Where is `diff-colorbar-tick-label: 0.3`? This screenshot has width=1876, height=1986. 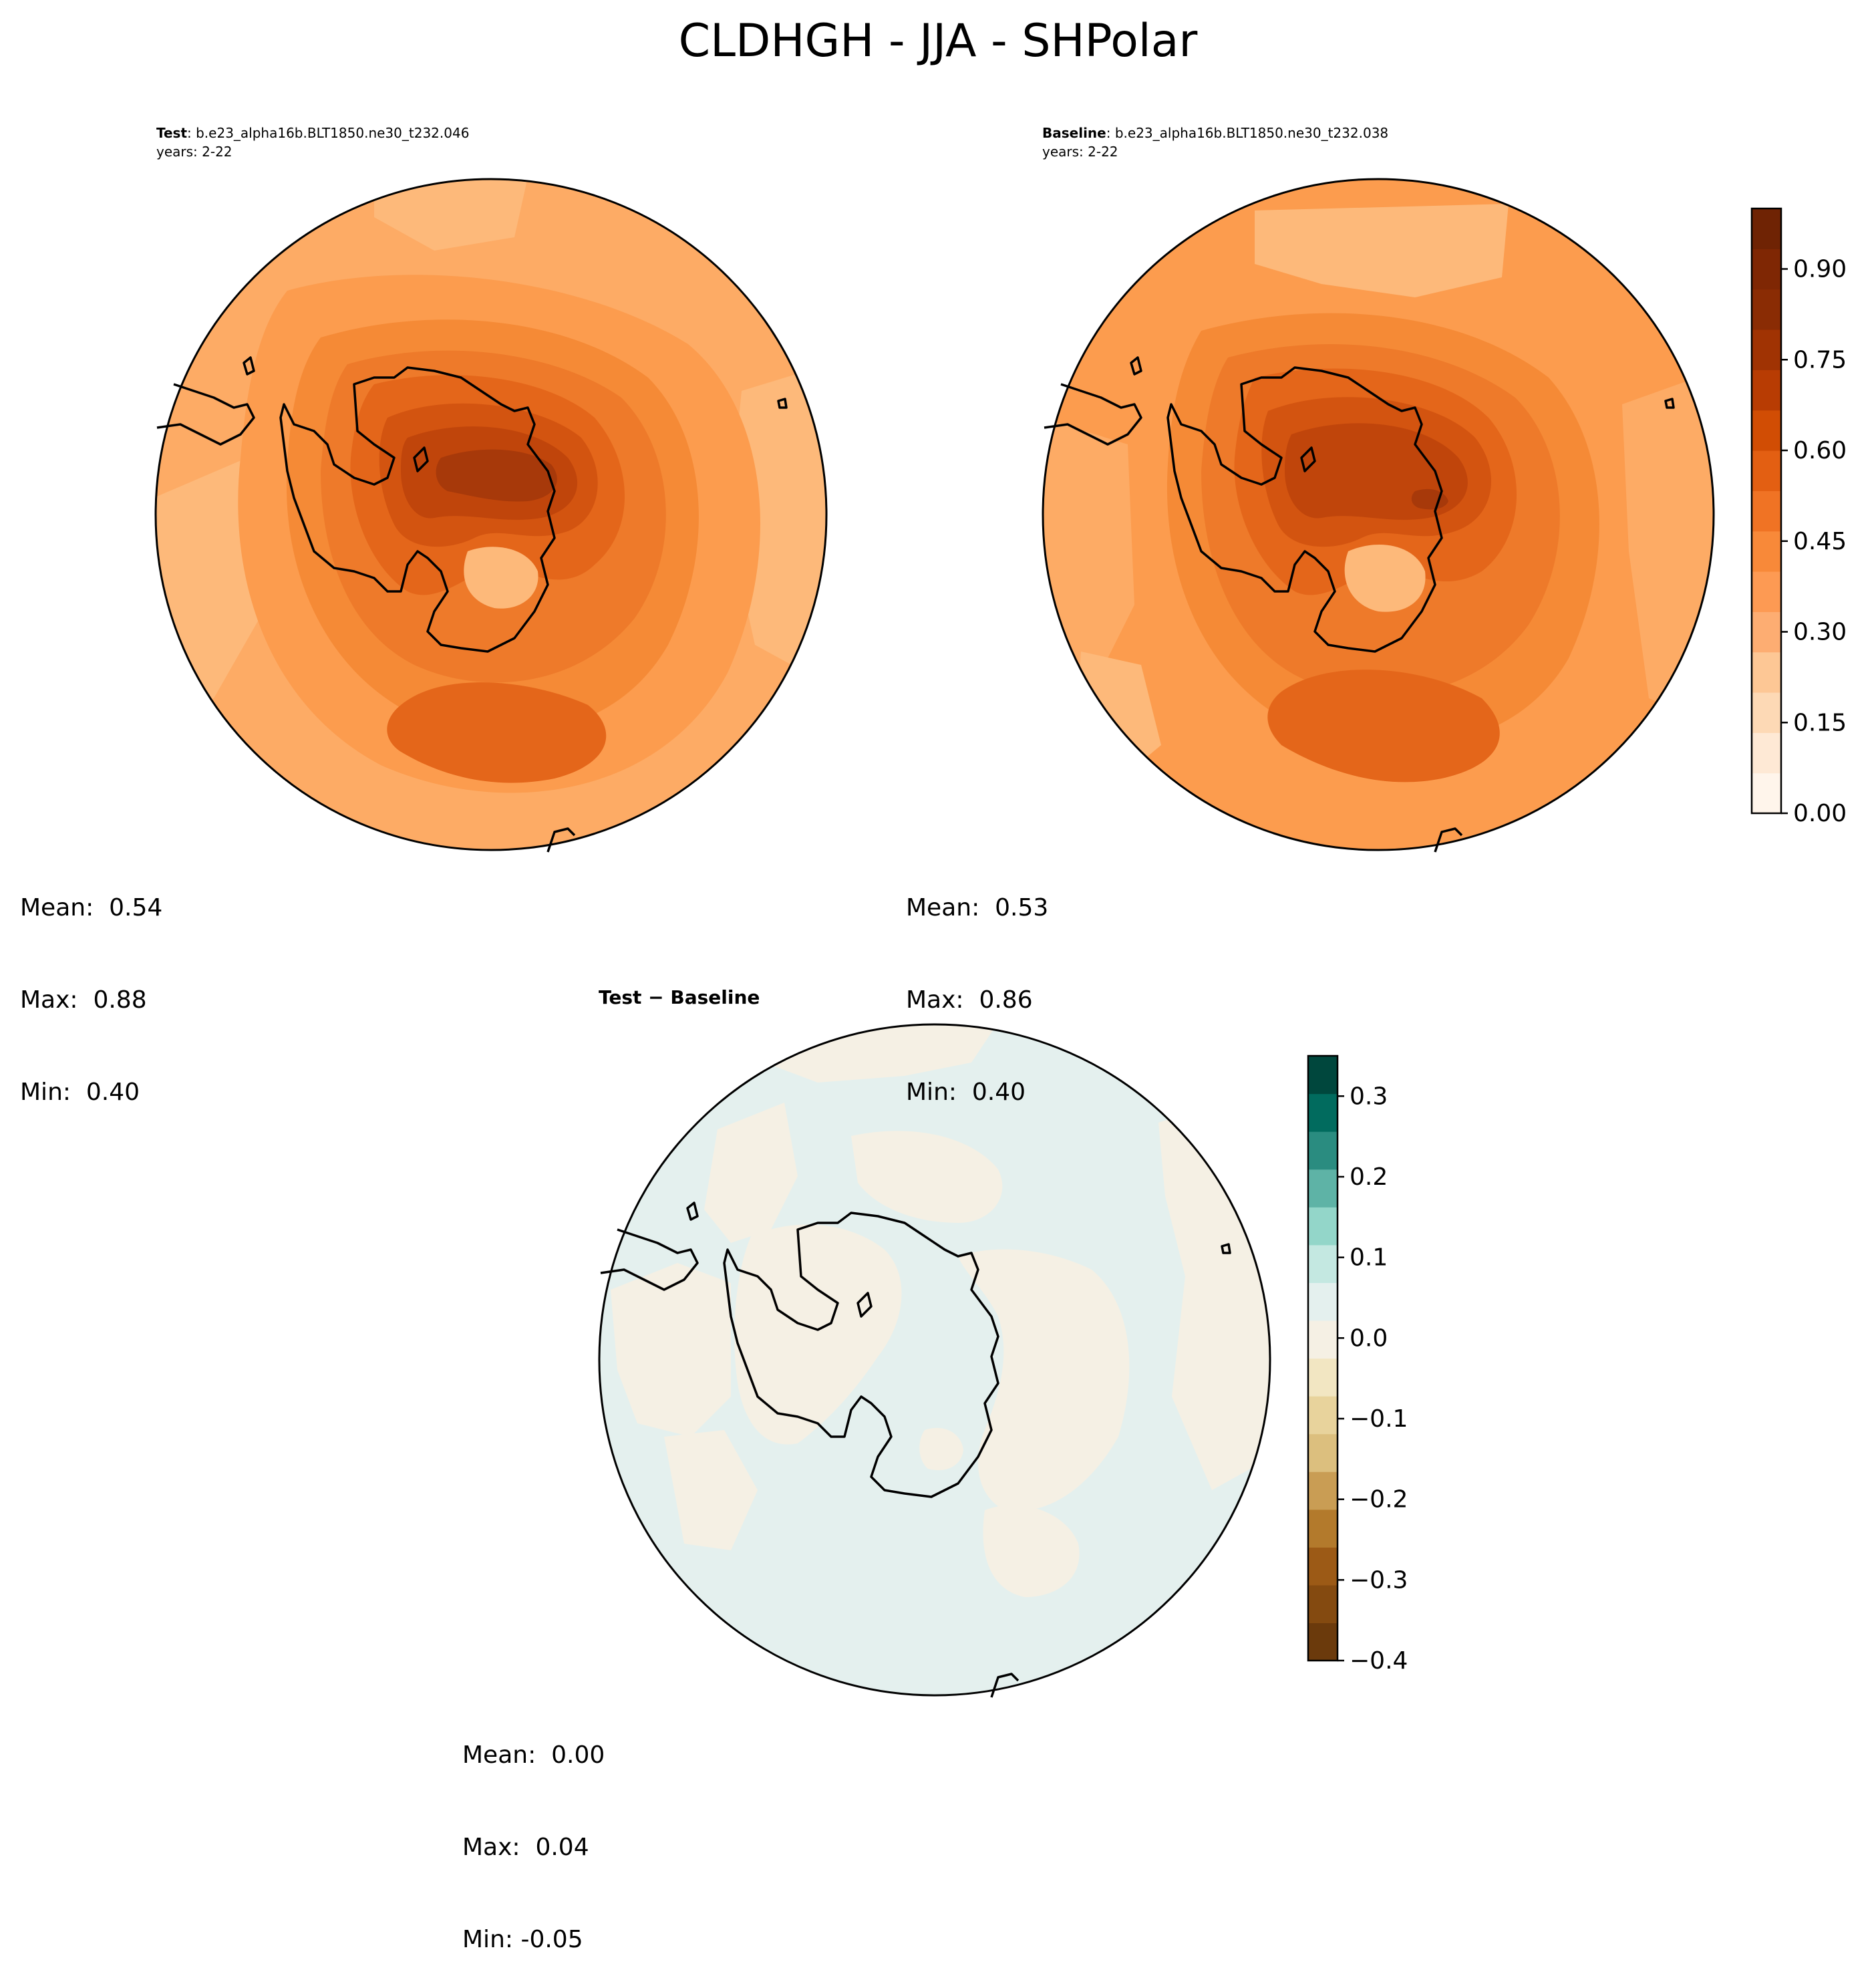
diff-colorbar-tick-label: 0.3 is located at coordinates (1369, 1096).